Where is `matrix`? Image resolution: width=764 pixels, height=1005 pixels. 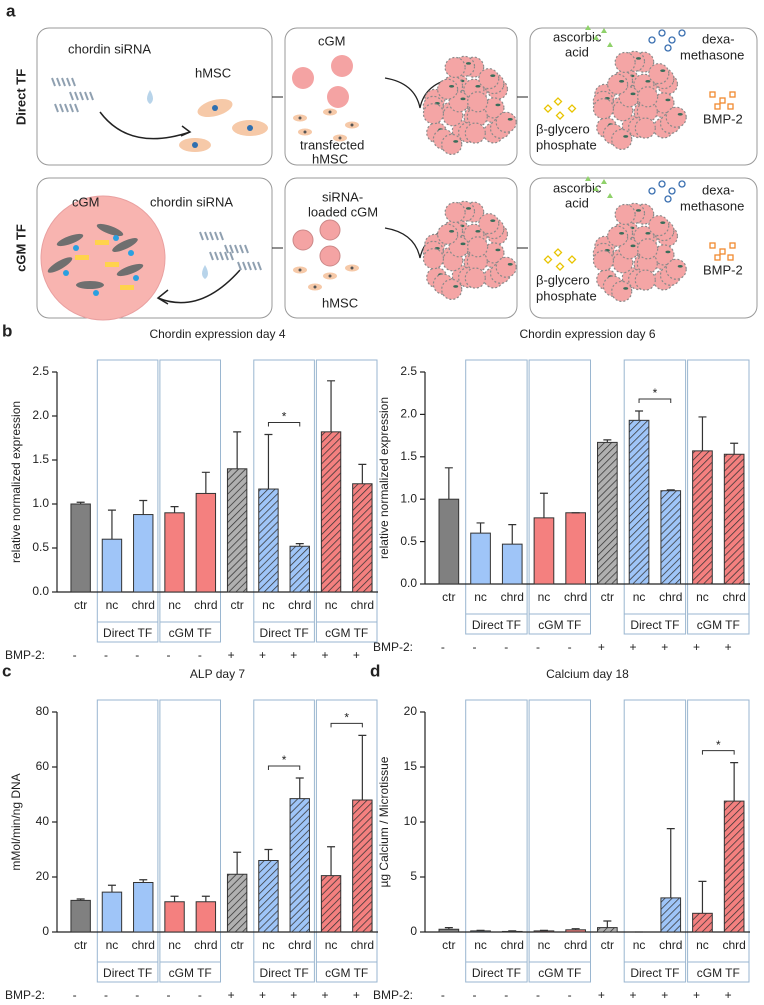 matrix is located at coordinates (102, 242).